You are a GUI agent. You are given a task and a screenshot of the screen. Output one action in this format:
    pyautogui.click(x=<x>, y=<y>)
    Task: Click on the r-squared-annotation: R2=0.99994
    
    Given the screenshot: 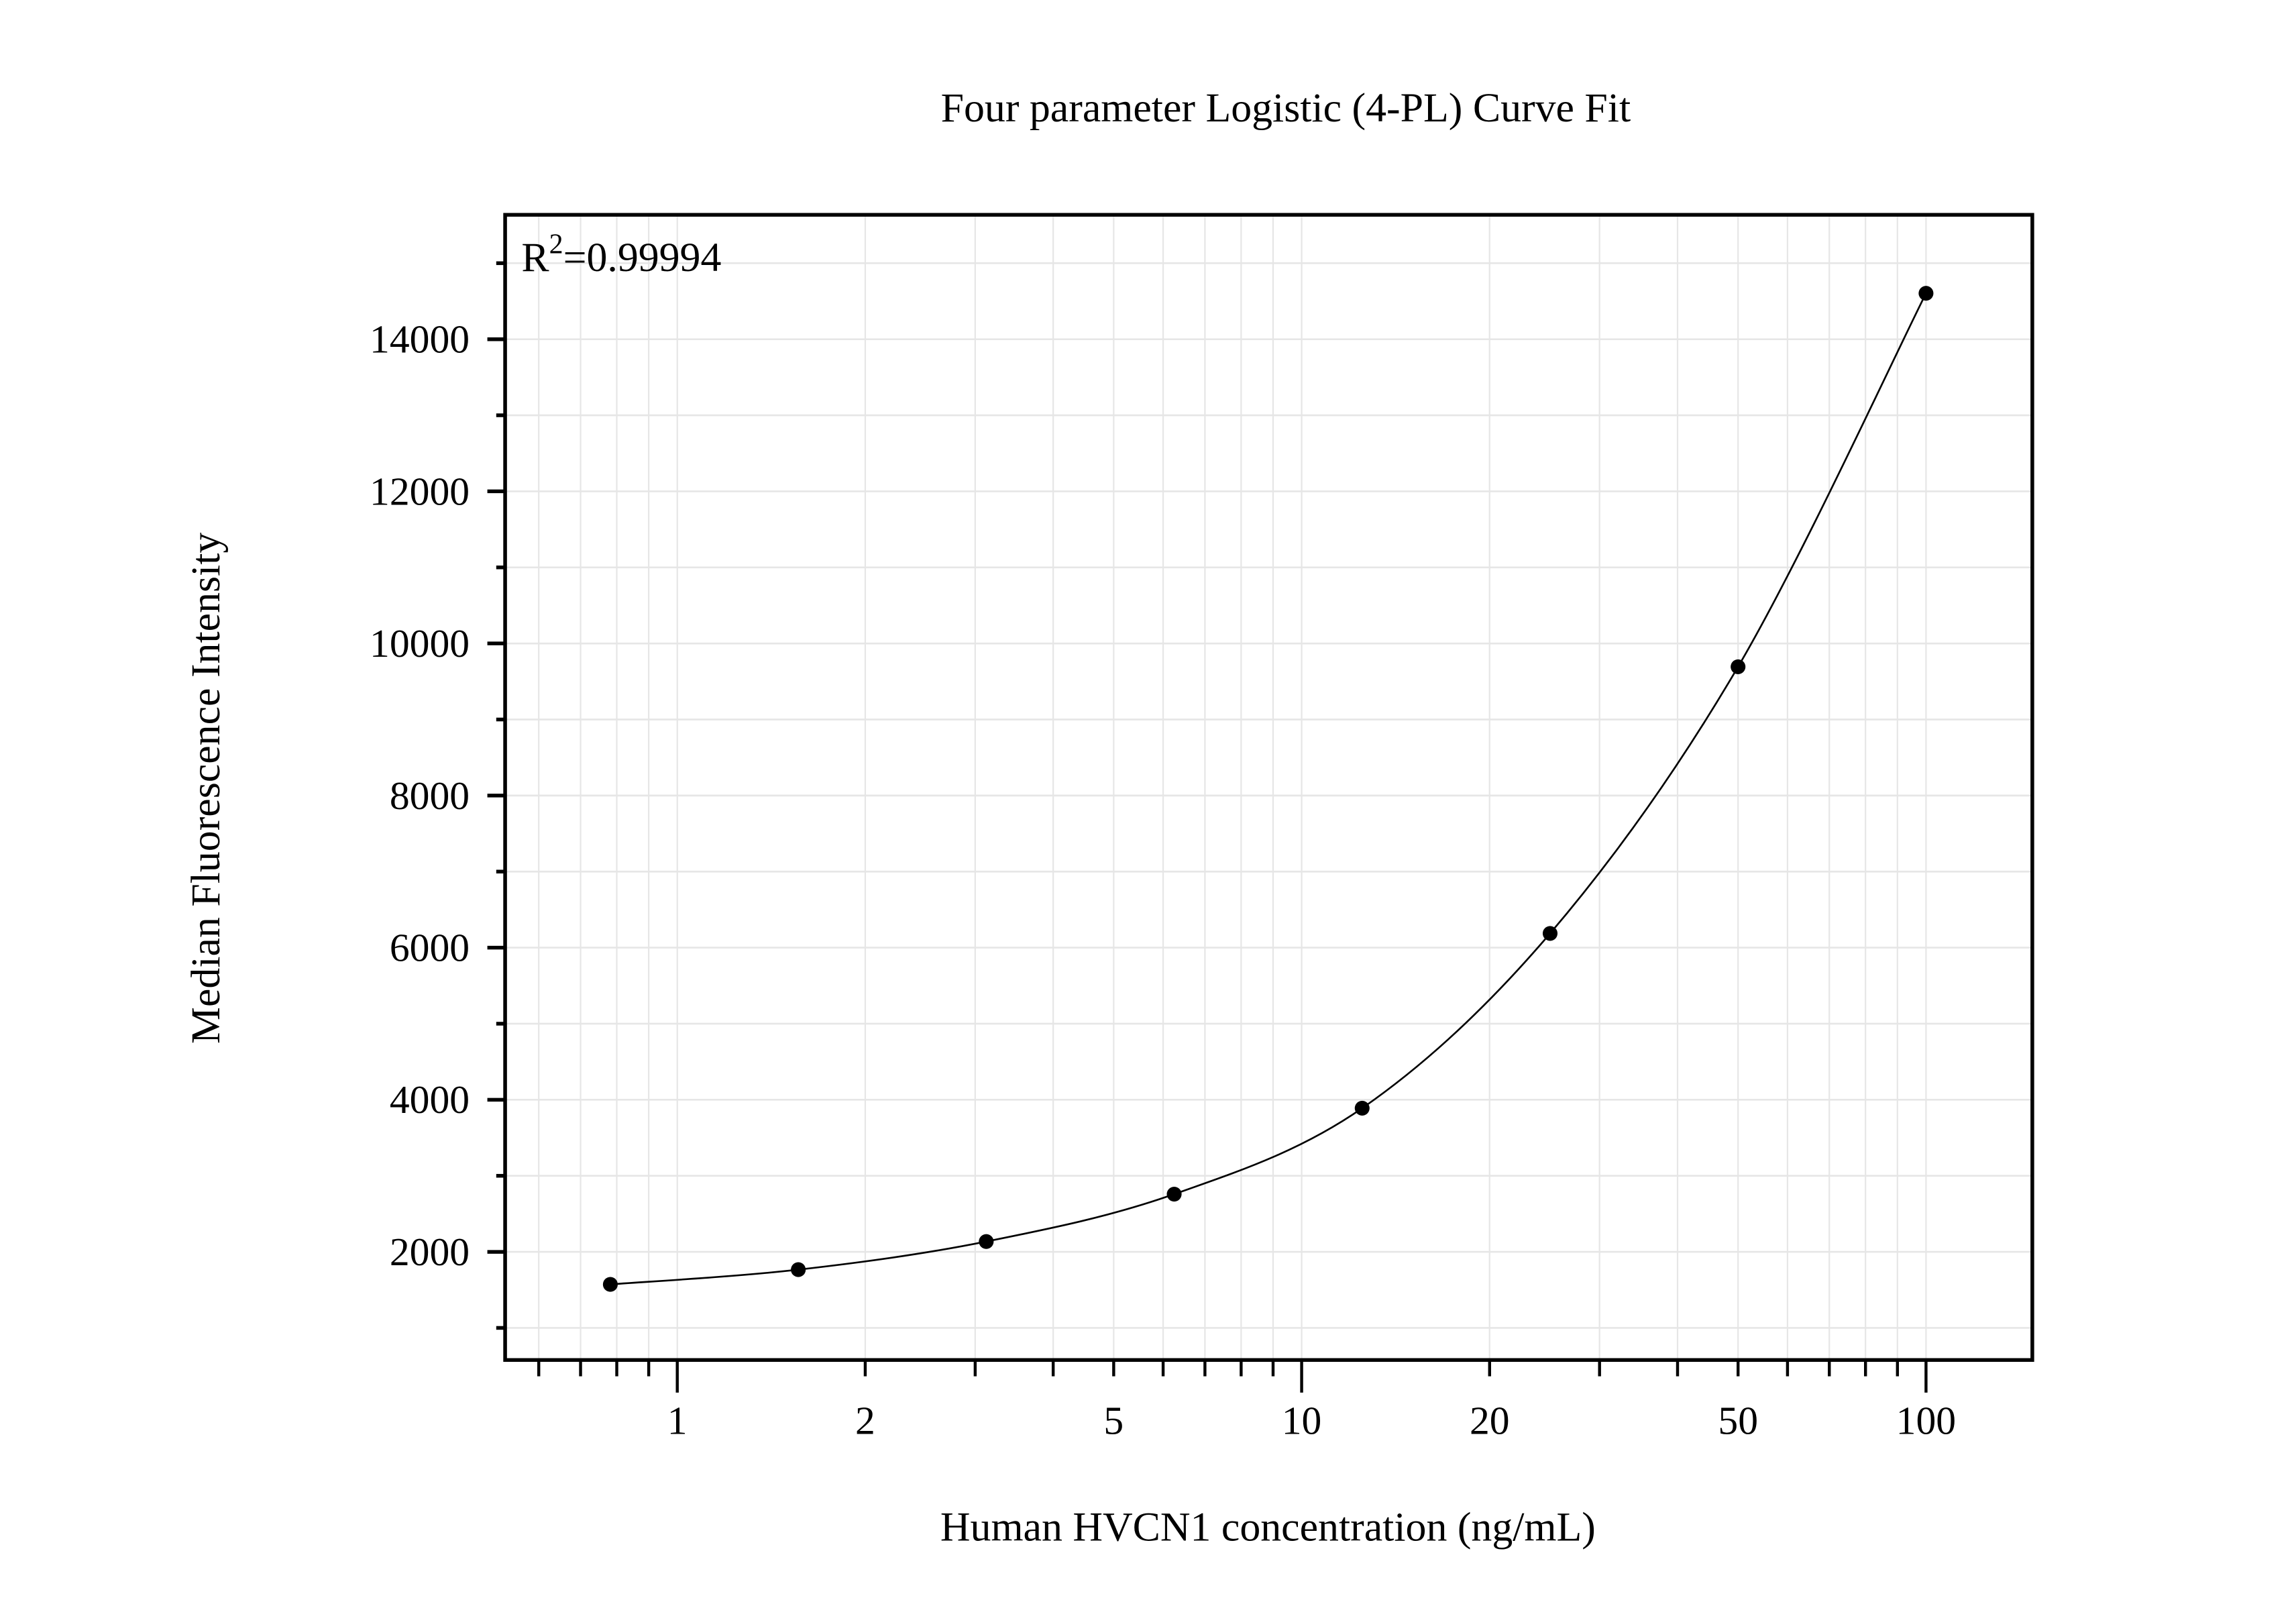 What is the action you would take?
    pyautogui.click(x=621, y=255)
    